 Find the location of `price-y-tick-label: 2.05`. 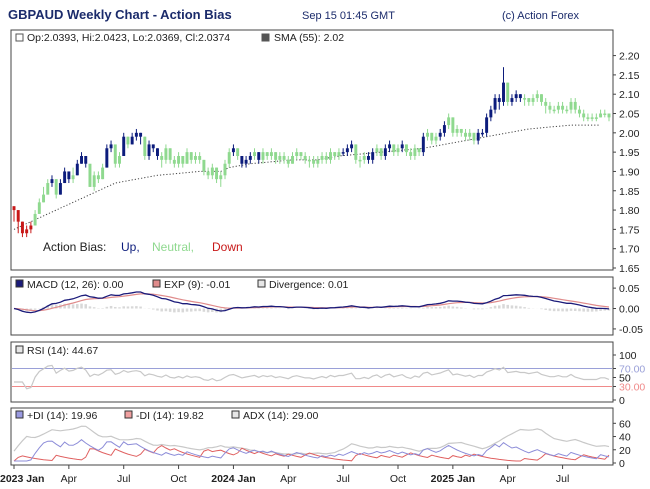

price-y-tick-label: 2.05 is located at coordinates (629, 115).